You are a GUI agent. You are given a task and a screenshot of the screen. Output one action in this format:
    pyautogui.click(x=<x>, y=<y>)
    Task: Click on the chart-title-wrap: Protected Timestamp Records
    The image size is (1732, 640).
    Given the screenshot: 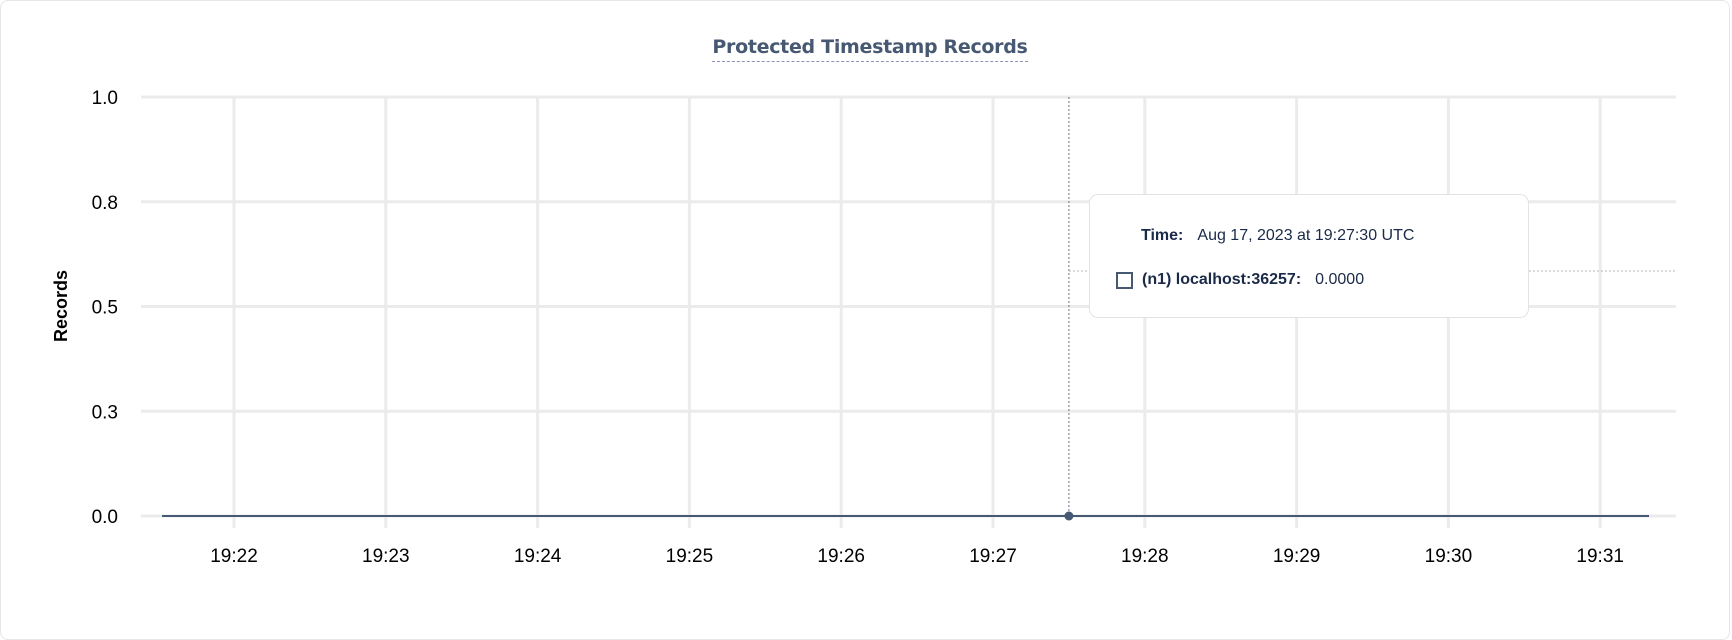 What is the action you would take?
    pyautogui.click(x=866, y=49)
    